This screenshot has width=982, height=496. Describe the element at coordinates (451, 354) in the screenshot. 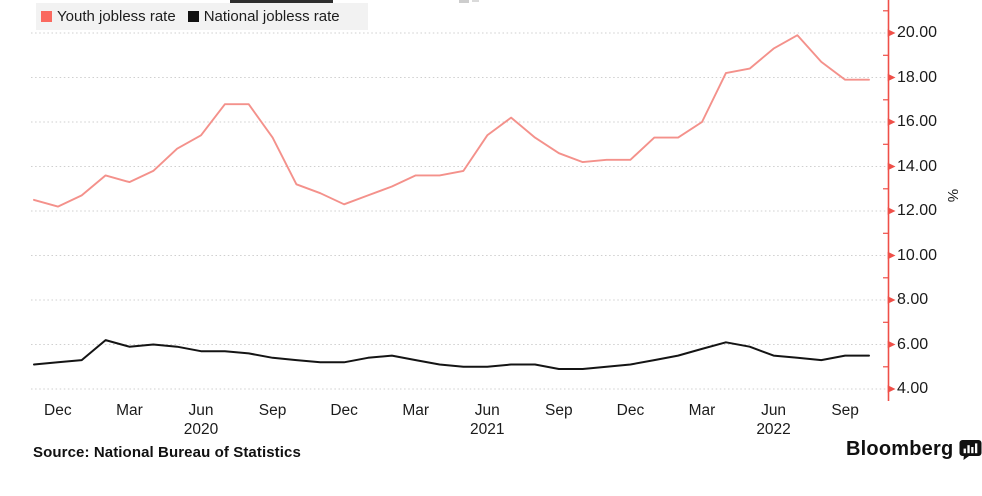

I see `national-jobless-line` at that location.